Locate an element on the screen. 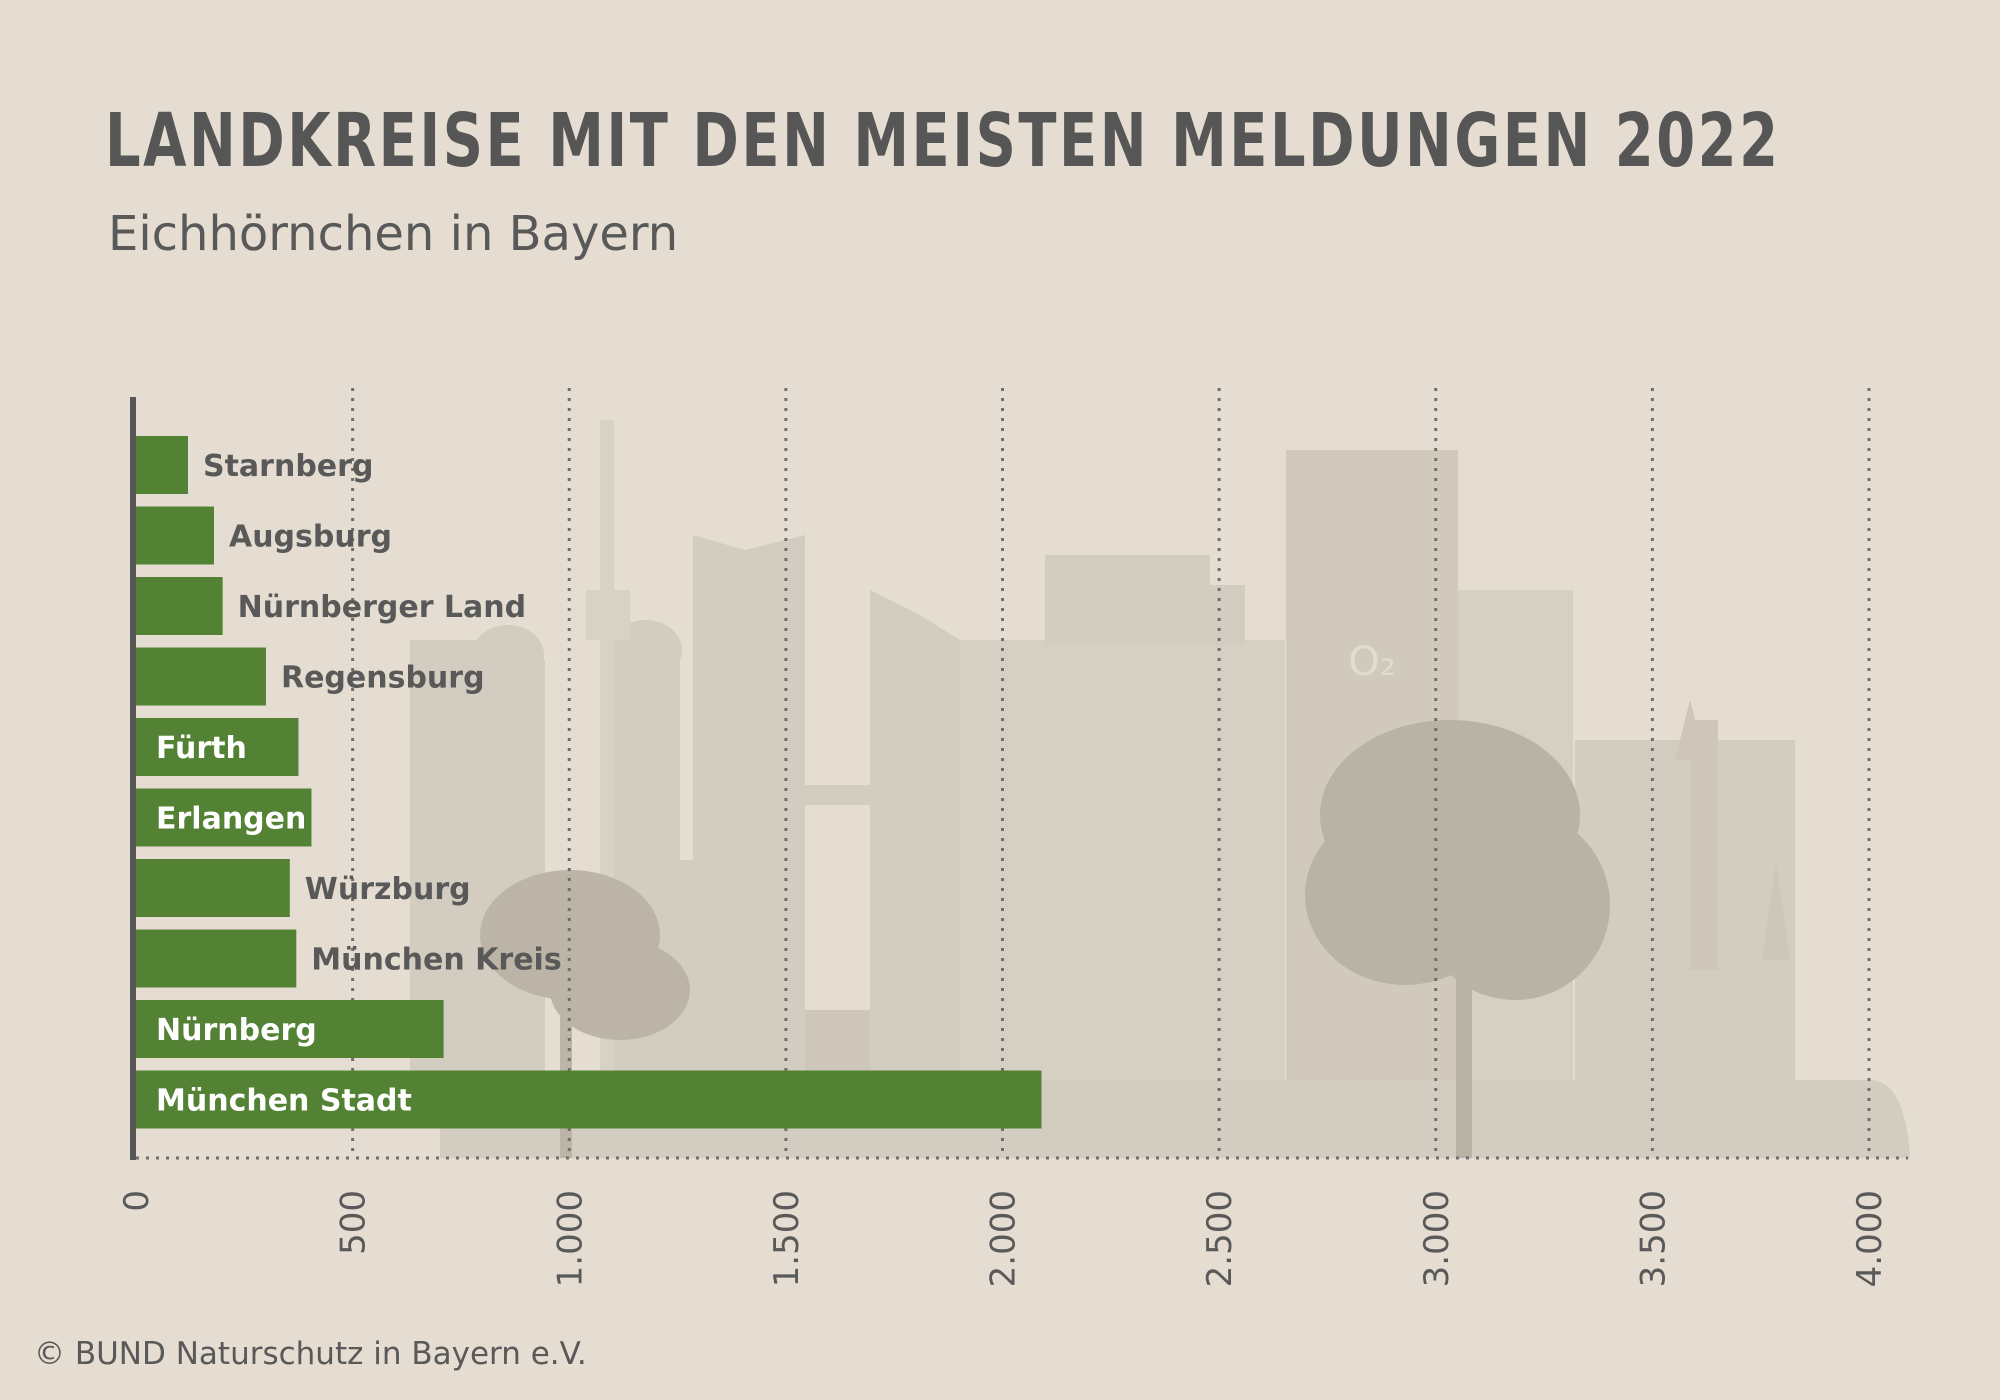 The image size is (2000, 1400). x-tick-label: 3.000 is located at coordinates (1437, 1238).